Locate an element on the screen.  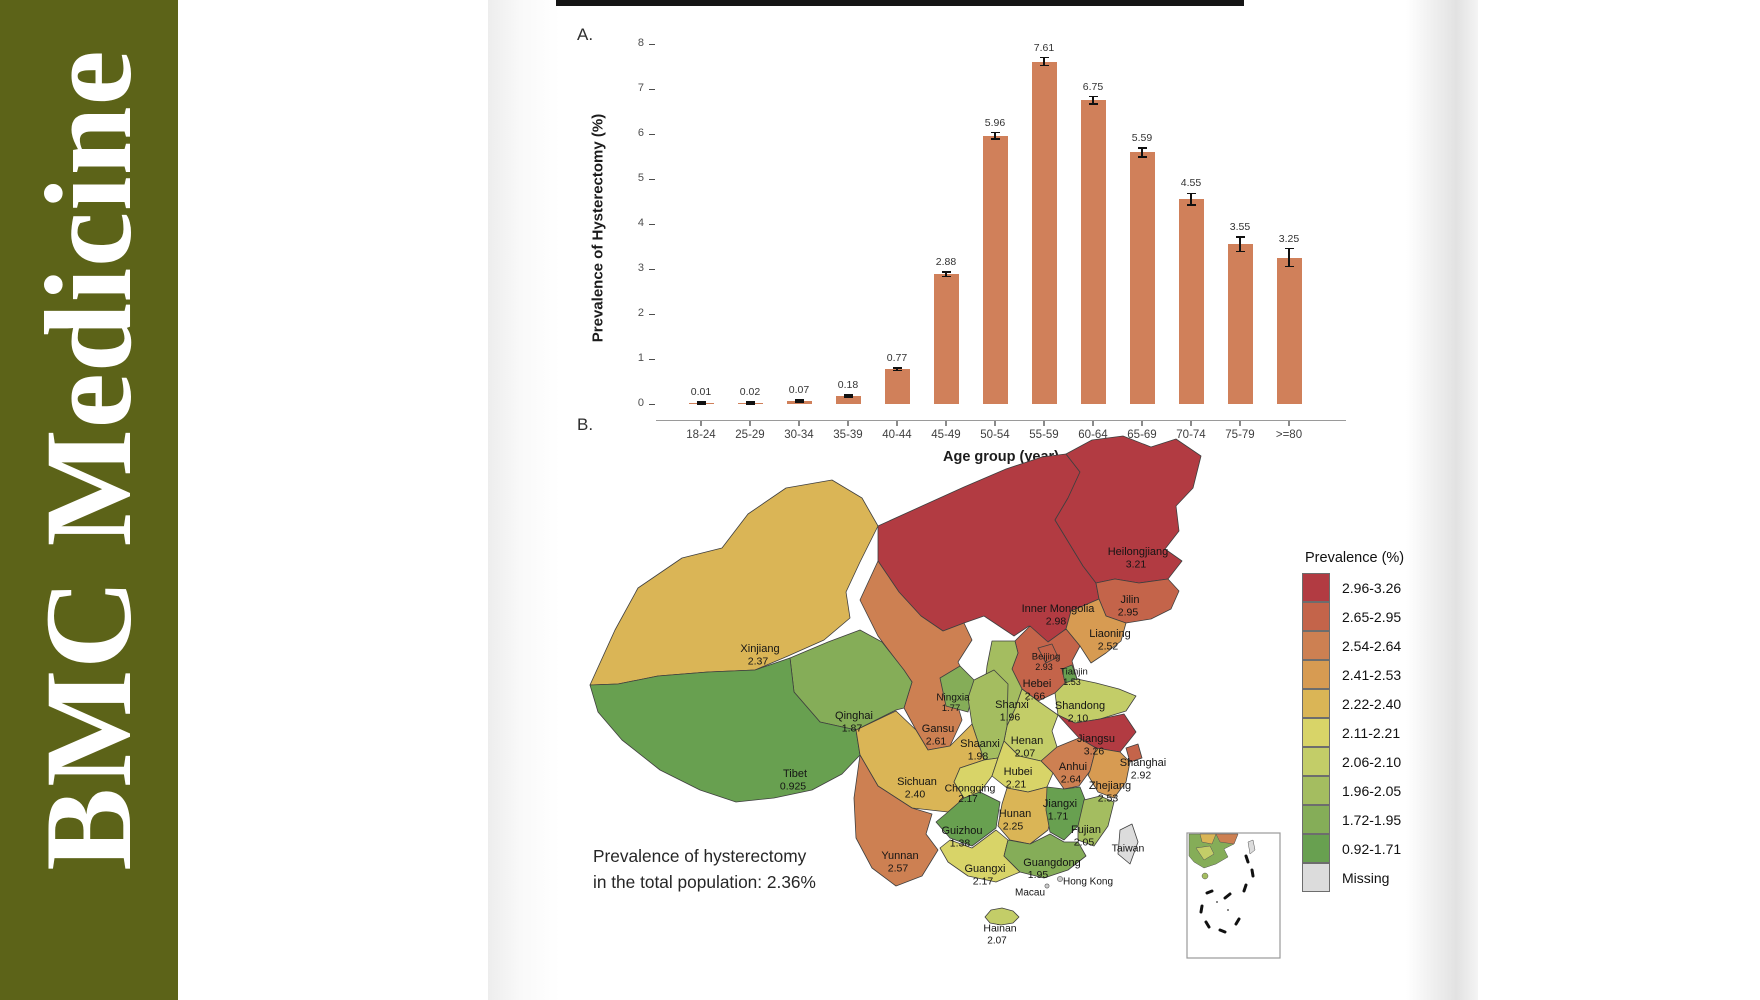
province-value-label: 1.71 is located at coordinates (1058, 817).